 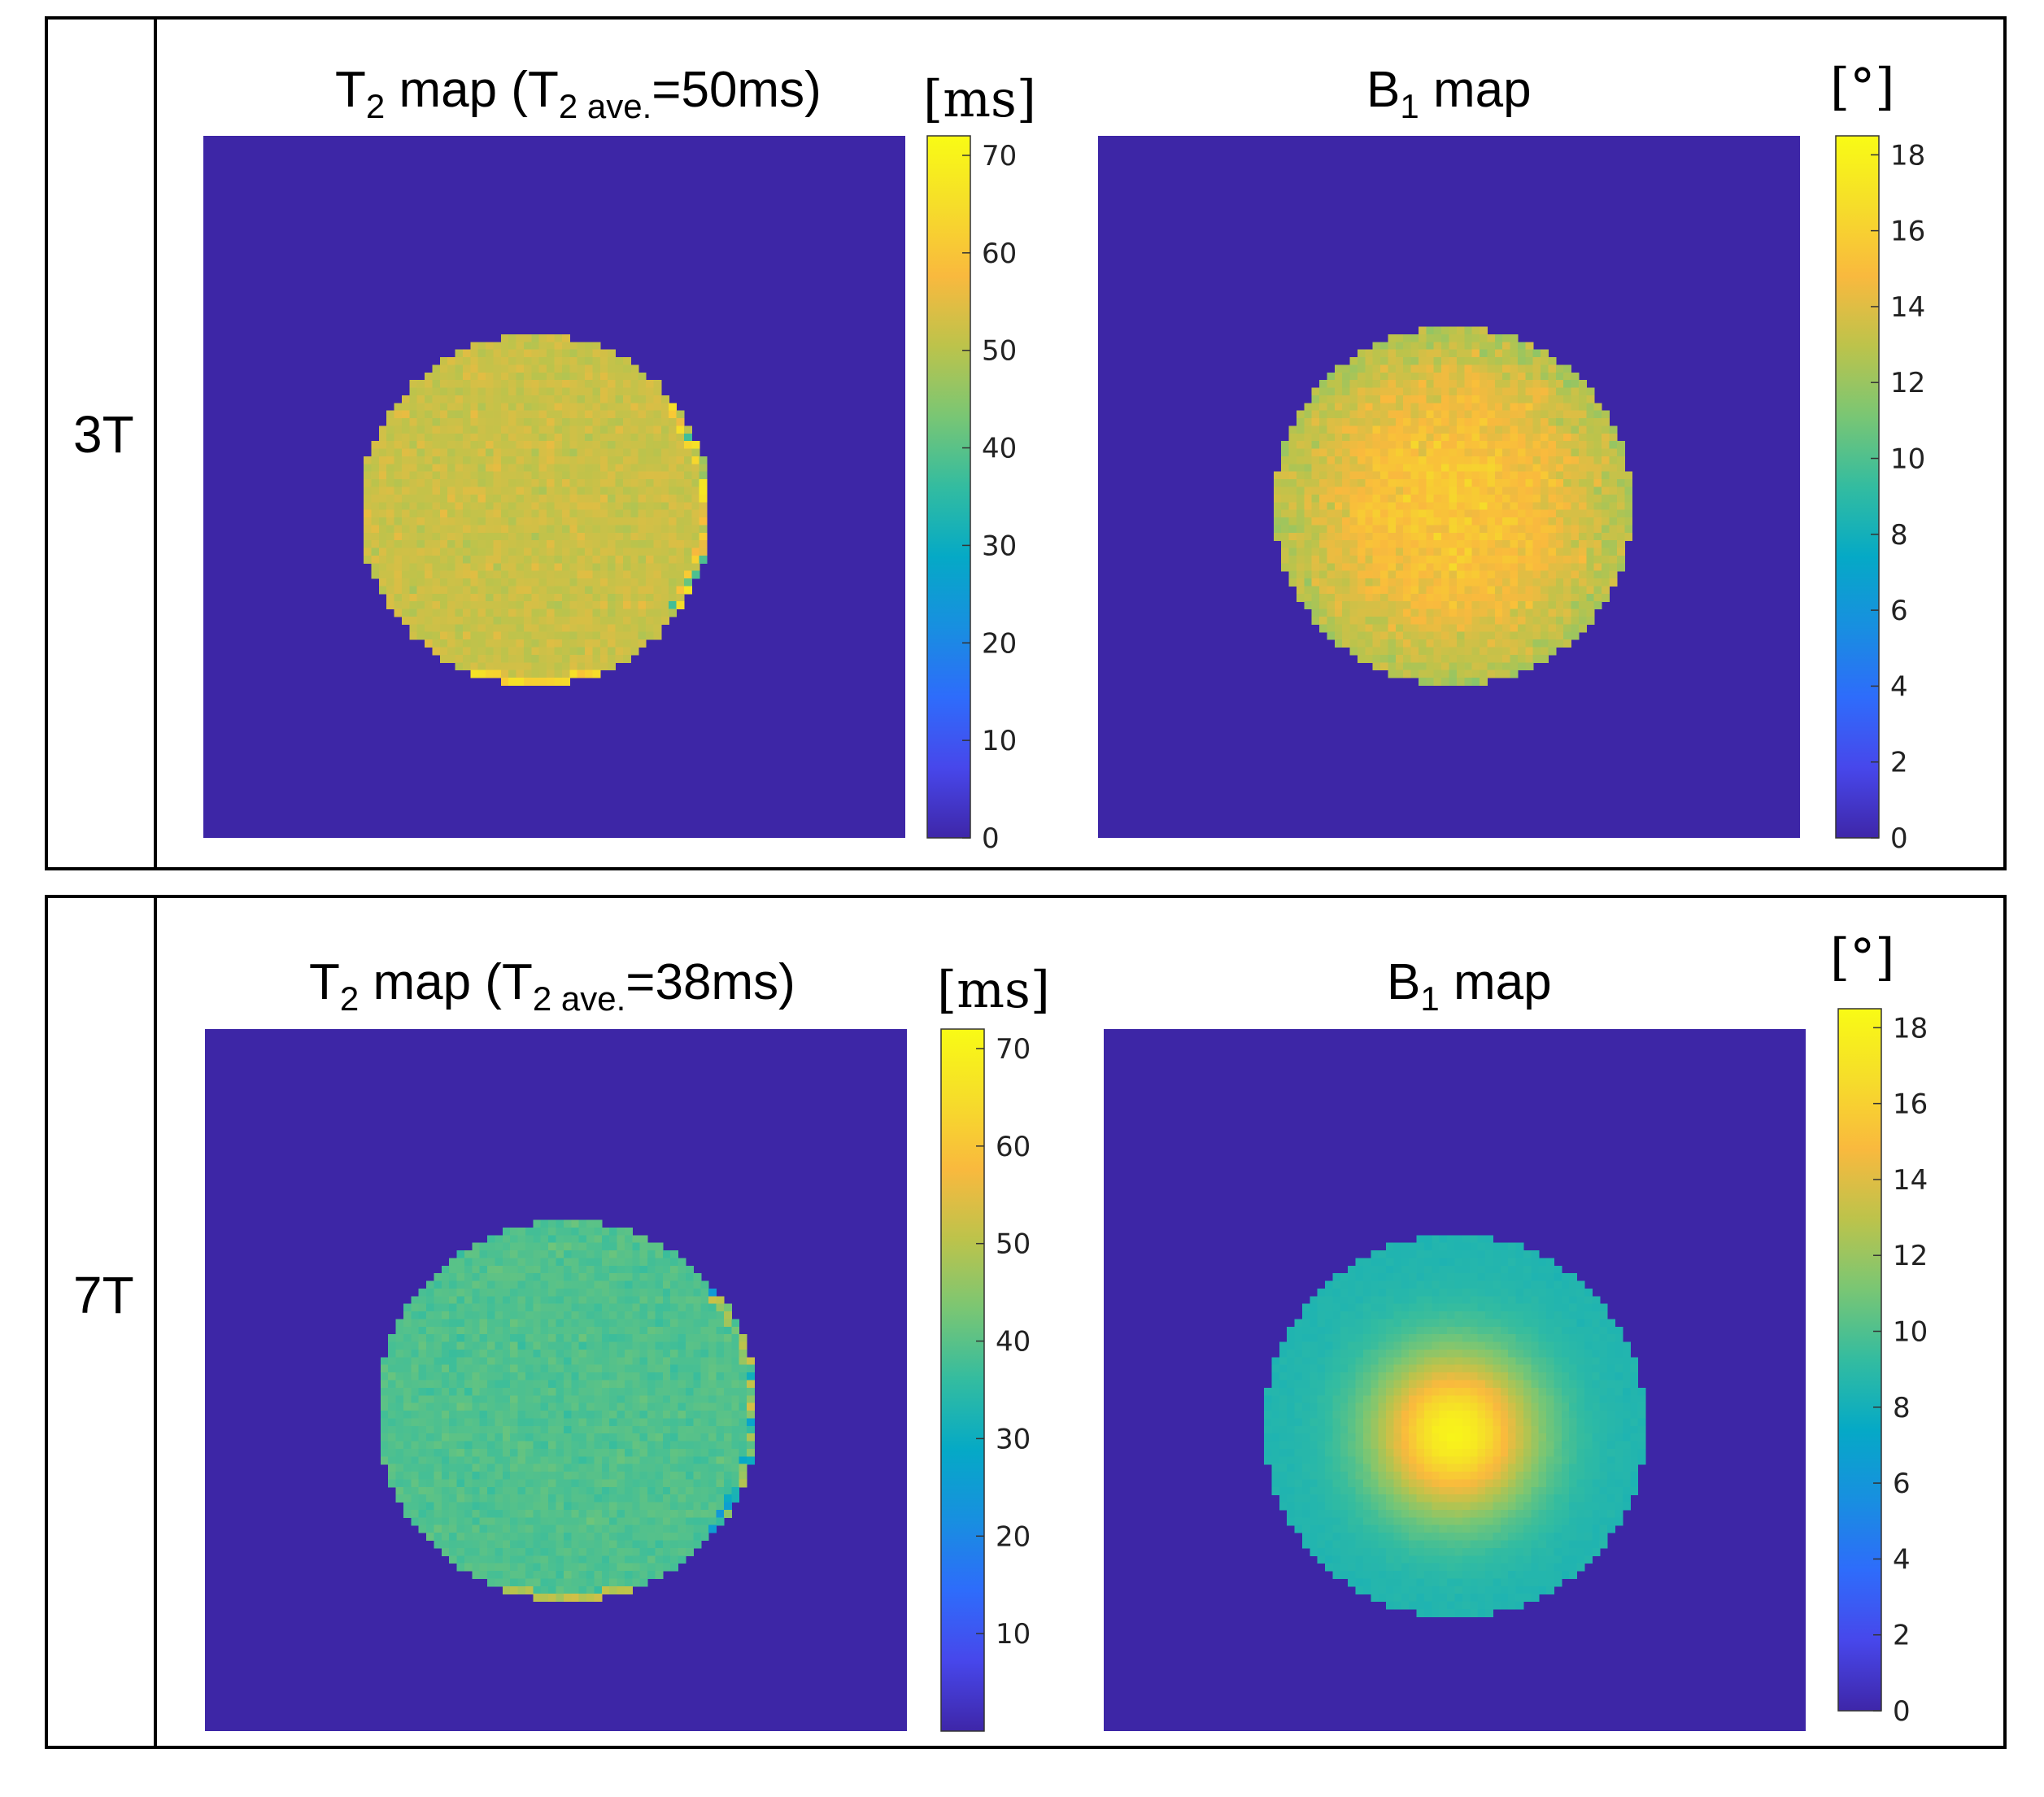 I want to click on panel-title-b1-7t: B1 map, so click(x=1469, y=986).